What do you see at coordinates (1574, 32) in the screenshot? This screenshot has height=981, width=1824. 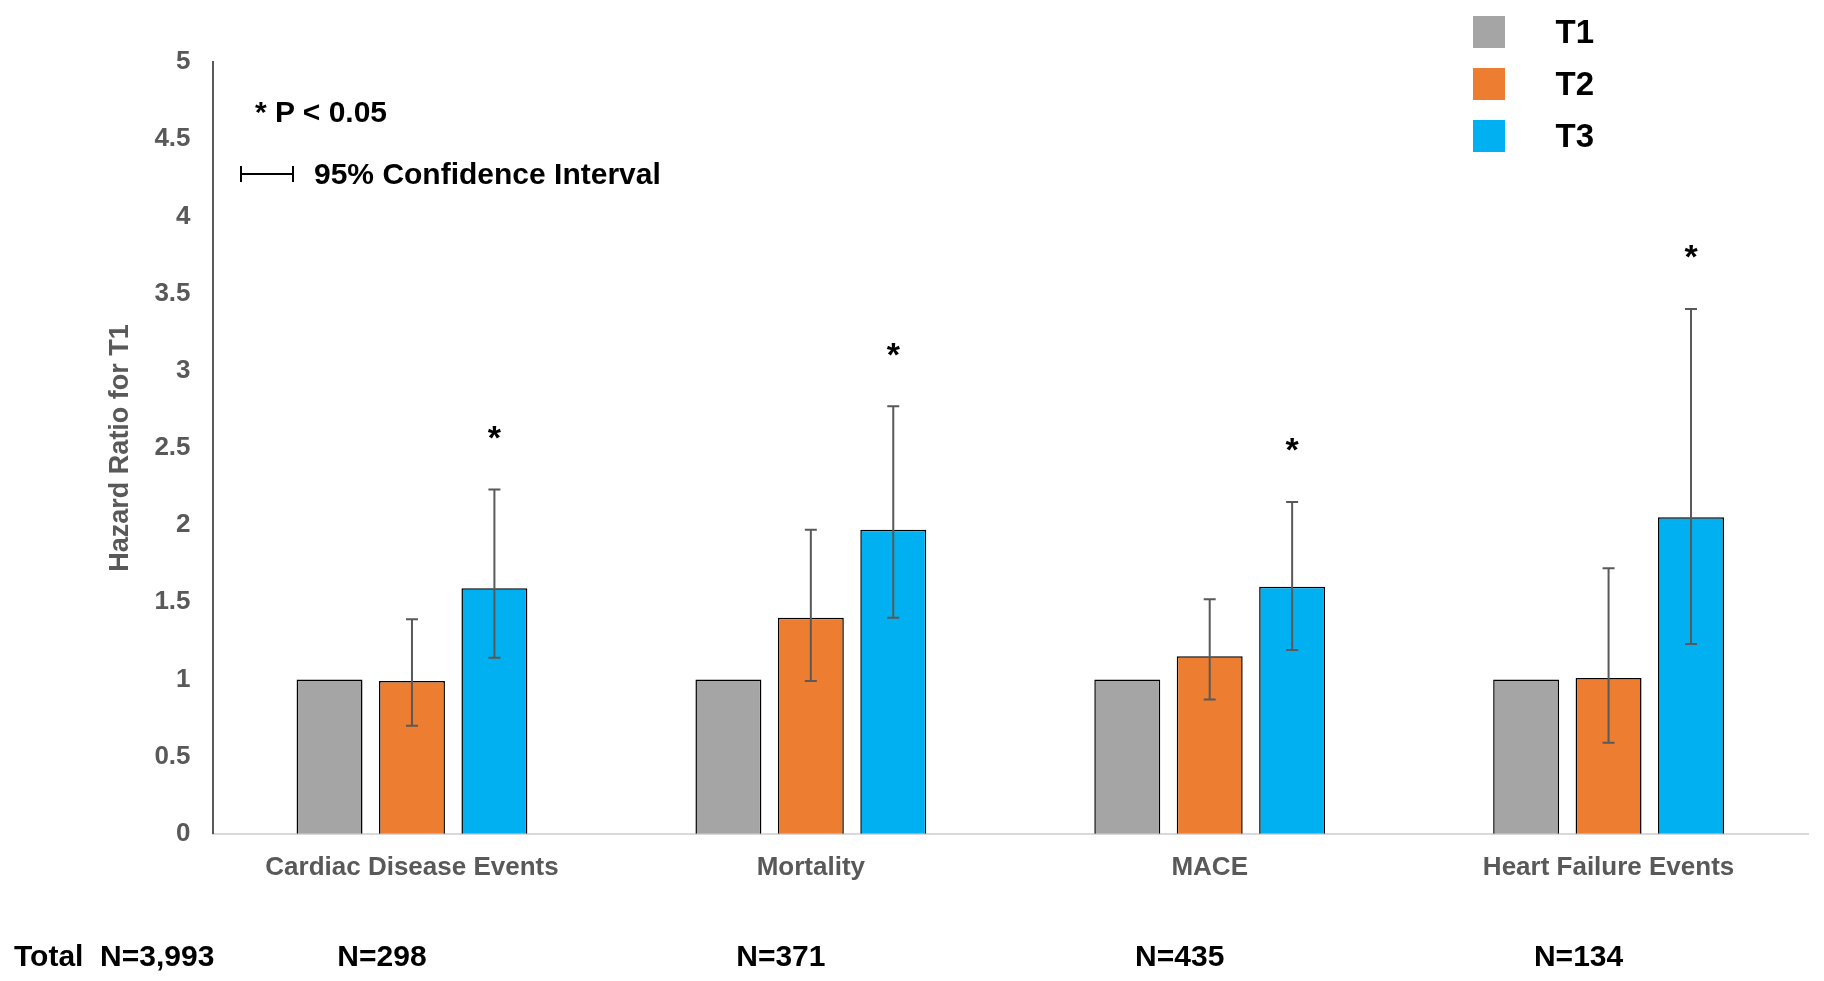 I see `legend-label: T1` at bounding box center [1574, 32].